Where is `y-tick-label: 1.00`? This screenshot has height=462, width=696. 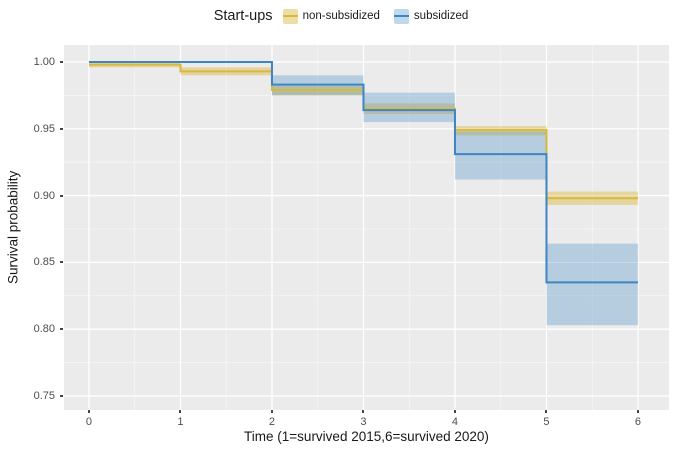 y-tick-label: 1.00 is located at coordinates (44, 61).